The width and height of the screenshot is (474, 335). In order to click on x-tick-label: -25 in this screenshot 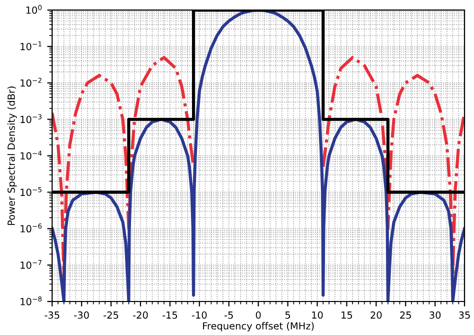, I will do `click(111, 315)`.